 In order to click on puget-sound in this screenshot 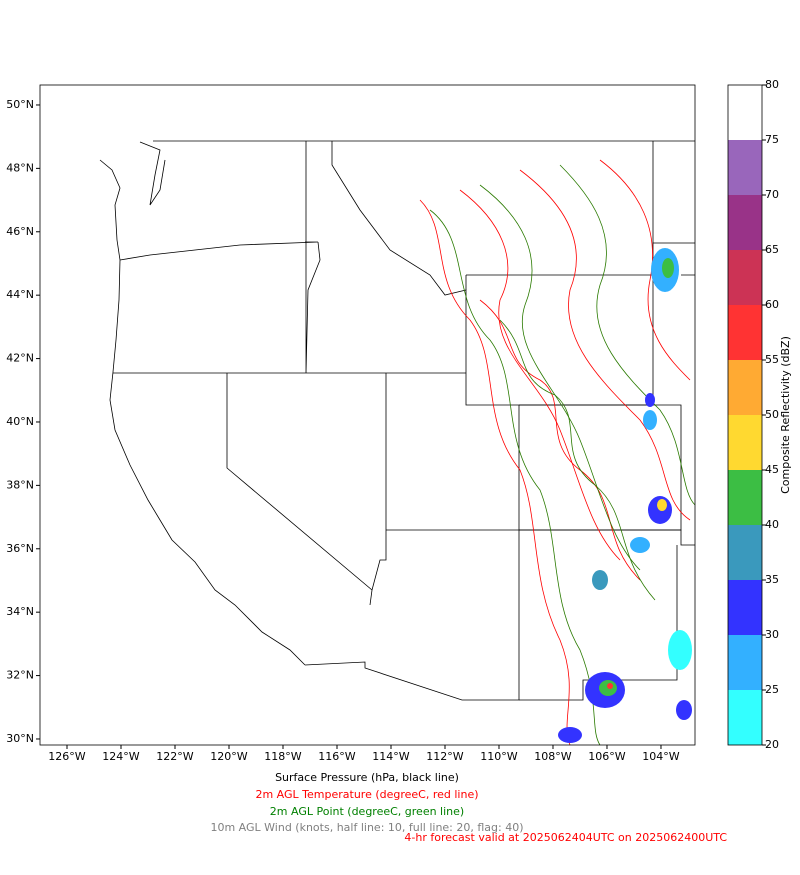, I will do `click(152, 173)`.